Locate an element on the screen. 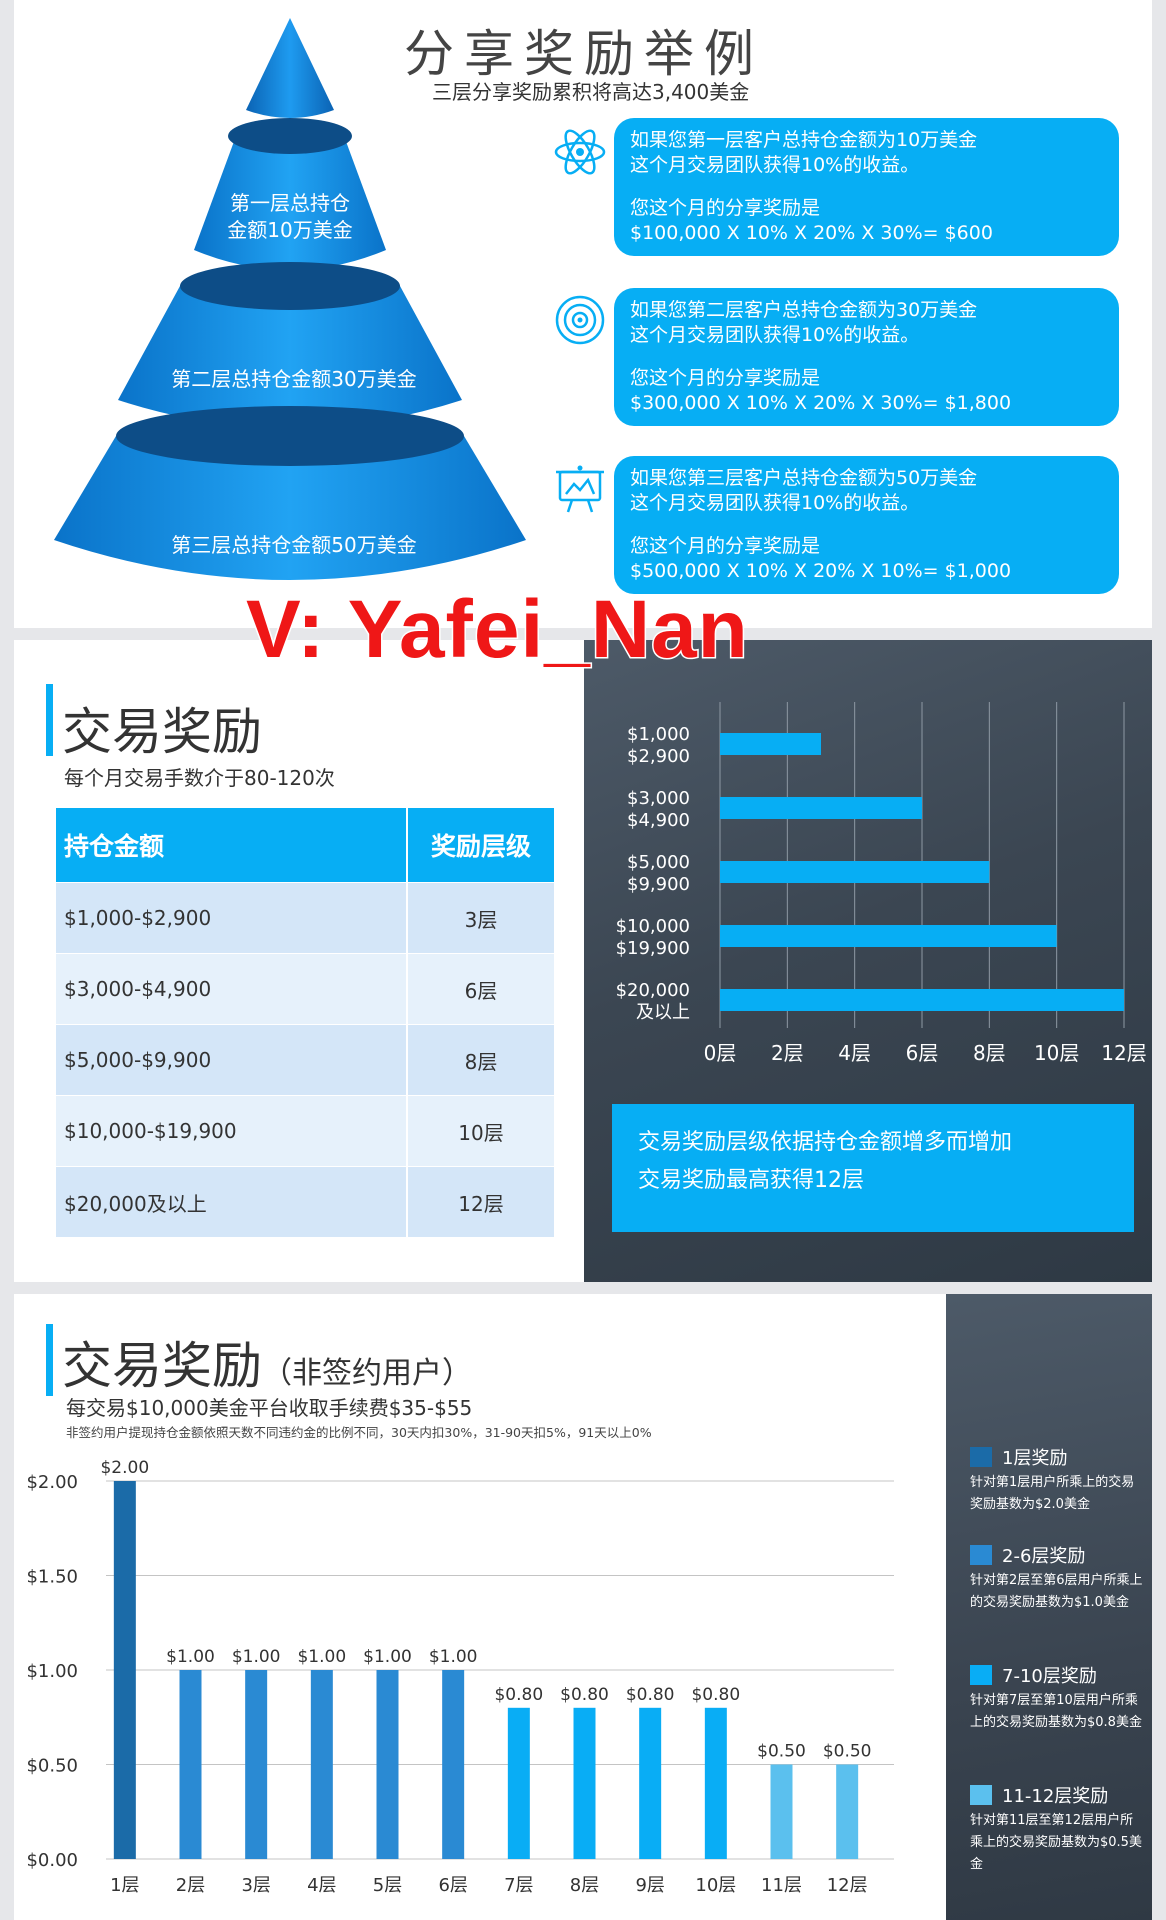 The image size is (1166, 1920). tier-3-label: 第三层总持仓金额50万美金 is located at coordinates (294, 545).